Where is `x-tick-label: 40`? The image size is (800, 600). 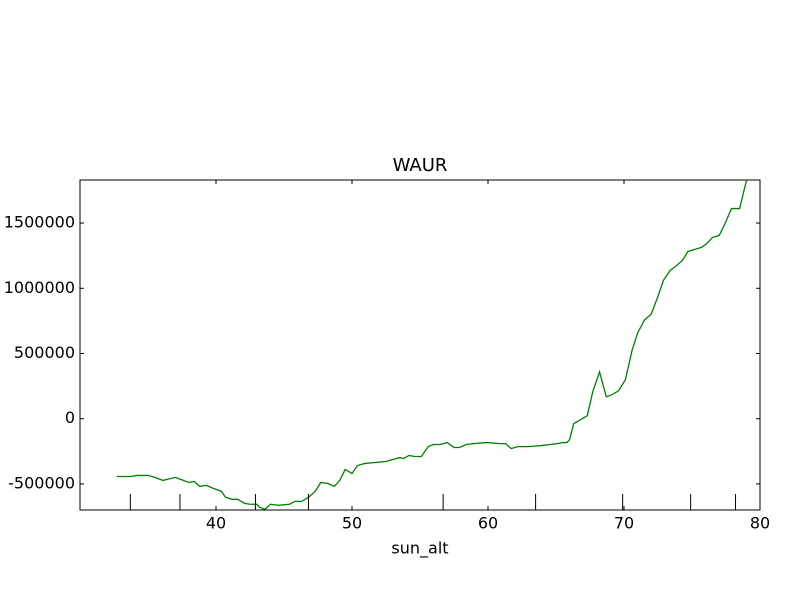 x-tick-label: 40 is located at coordinates (216, 523).